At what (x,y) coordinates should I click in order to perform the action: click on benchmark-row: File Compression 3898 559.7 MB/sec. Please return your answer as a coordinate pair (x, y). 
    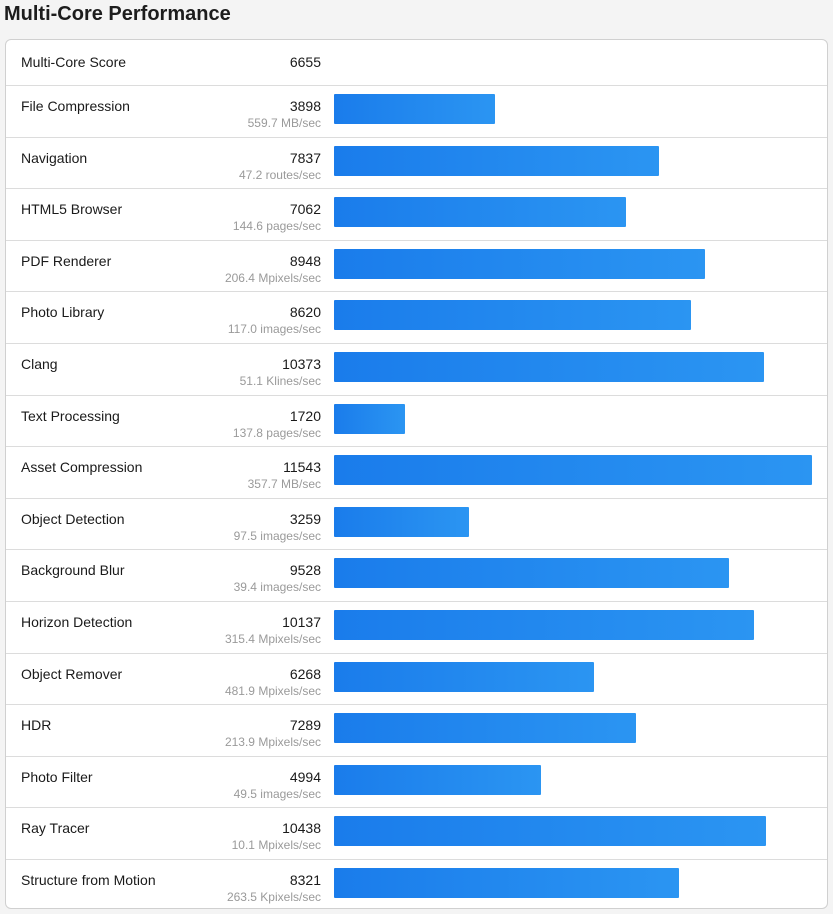
    Looking at the image, I should click on (416, 111).